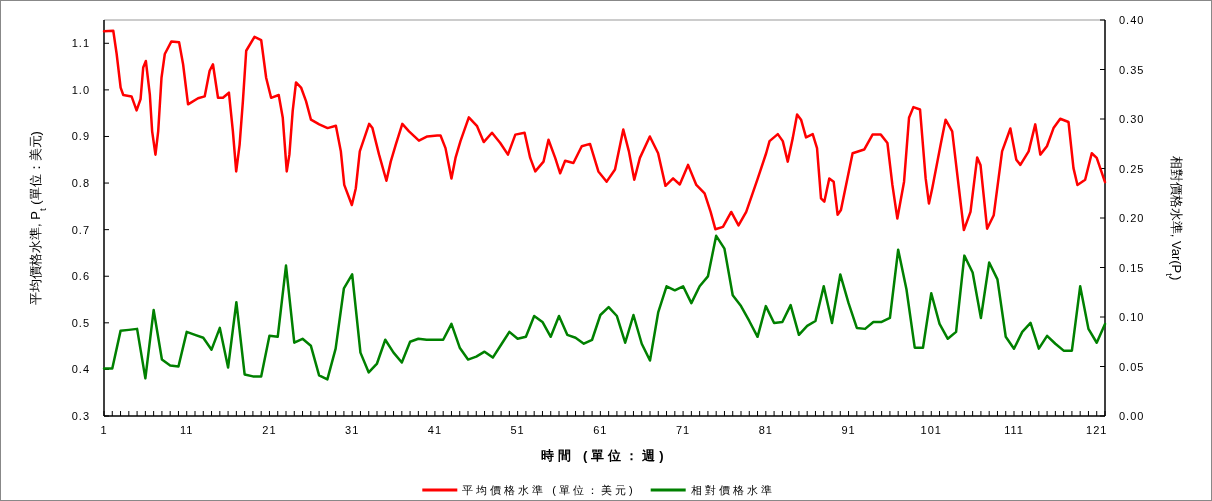 This screenshot has height=501, width=1212. Describe the element at coordinates (931, 430) in the screenshot. I see `x-tick-label: 101` at that location.